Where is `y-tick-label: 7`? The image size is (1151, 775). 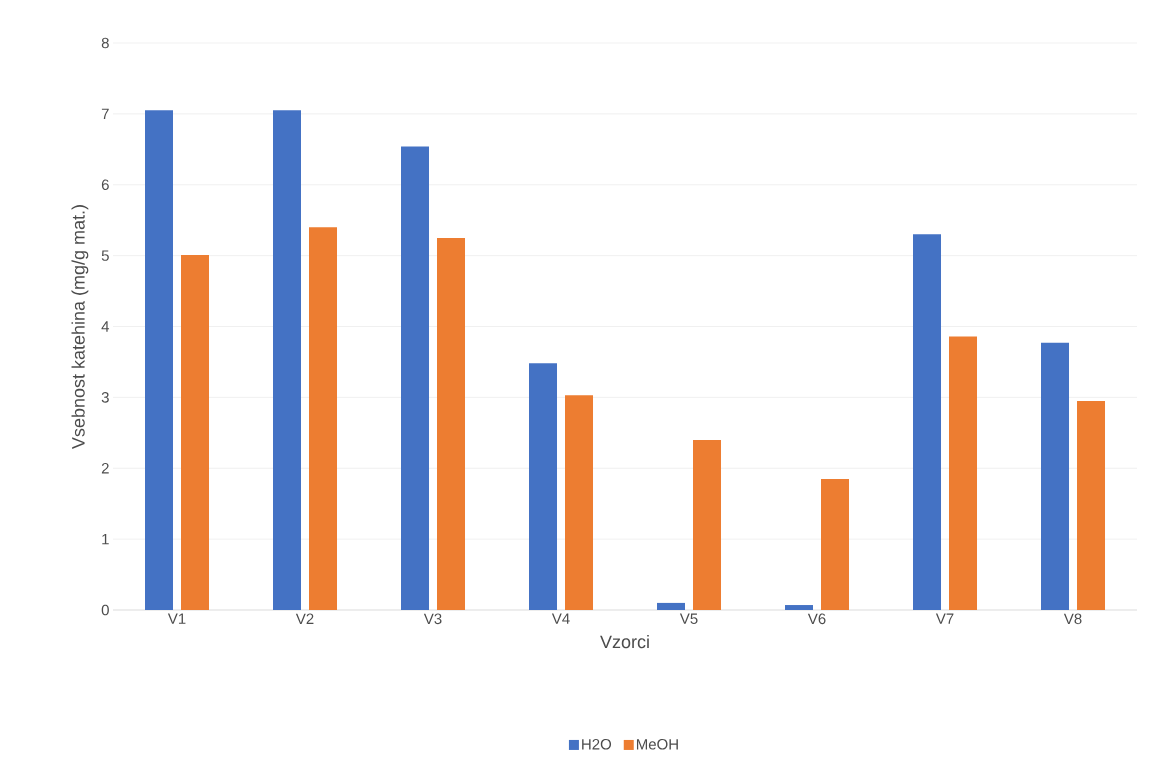 y-tick-label: 7 is located at coordinates (105, 114).